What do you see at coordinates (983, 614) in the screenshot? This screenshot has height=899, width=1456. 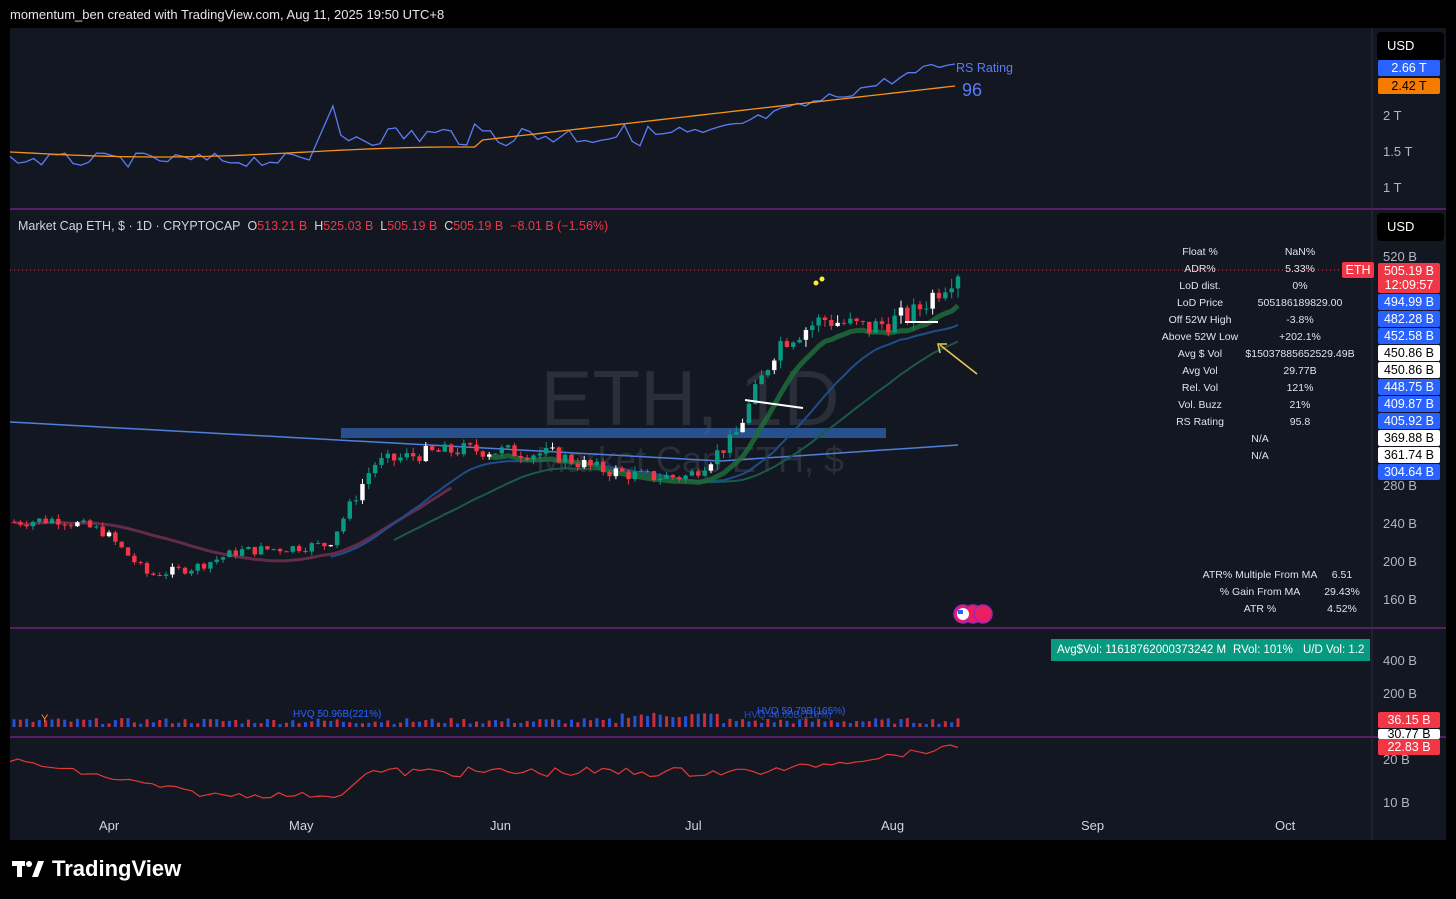 I see `event-flag-icon` at bounding box center [983, 614].